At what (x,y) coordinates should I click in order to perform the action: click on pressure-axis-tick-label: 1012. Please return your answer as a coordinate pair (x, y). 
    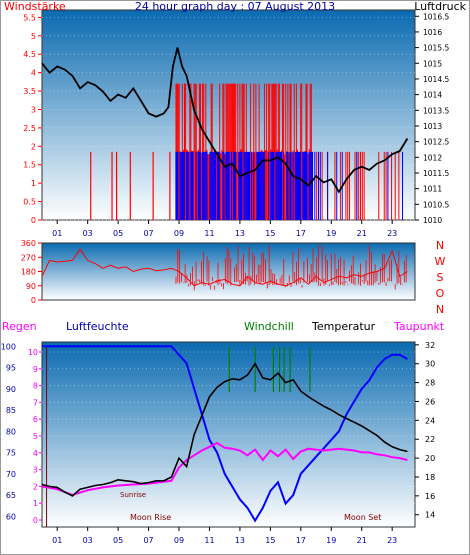
    Looking at the image, I should click on (432, 157).